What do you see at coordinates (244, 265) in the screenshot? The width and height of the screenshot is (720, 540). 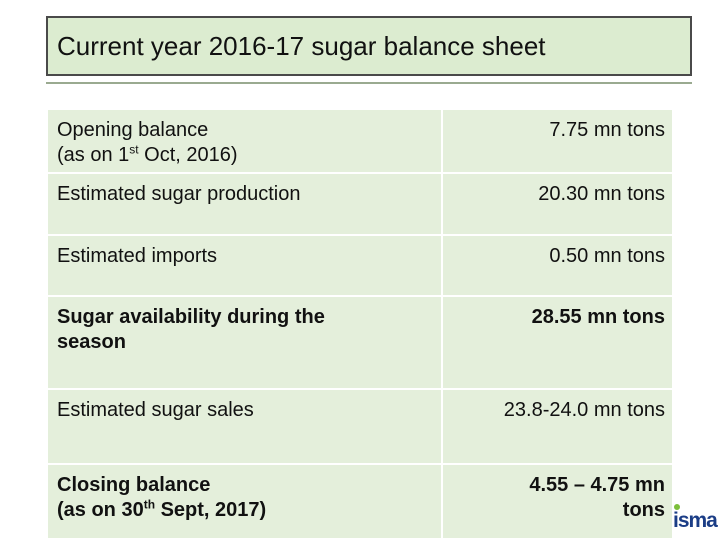 I see `row-label: Estimated imports` at bounding box center [244, 265].